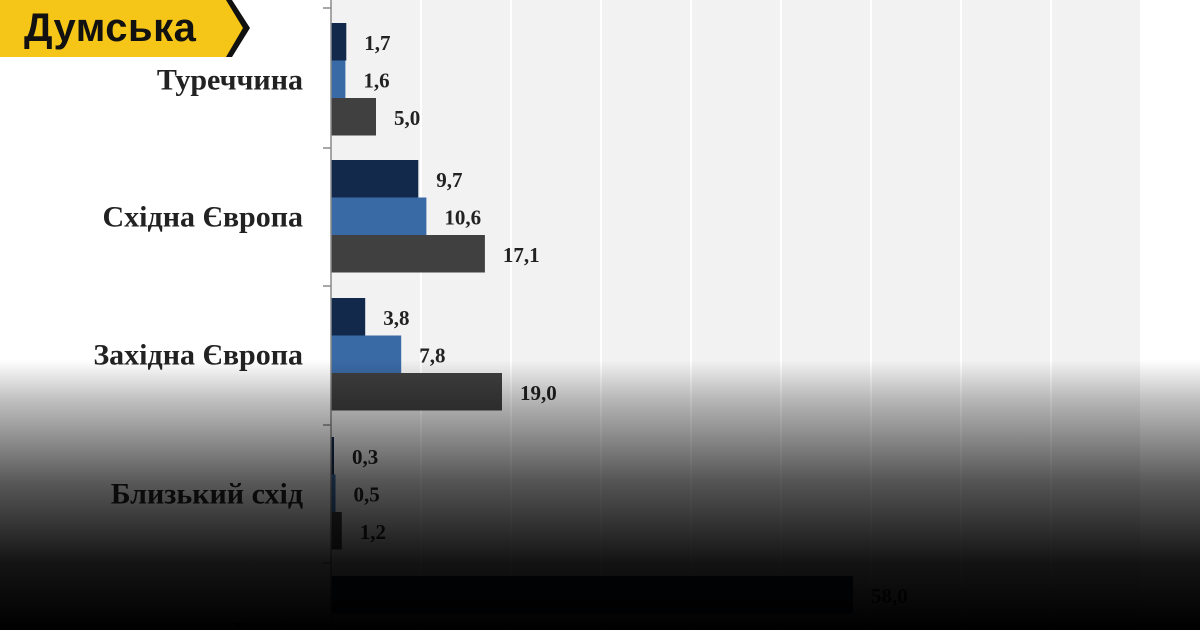 This screenshot has height=630, width=1200. What do you see at coordinates (889, 596) in the screenshot?
I see `value-label: 58,0` at bounding box center [889, 596].